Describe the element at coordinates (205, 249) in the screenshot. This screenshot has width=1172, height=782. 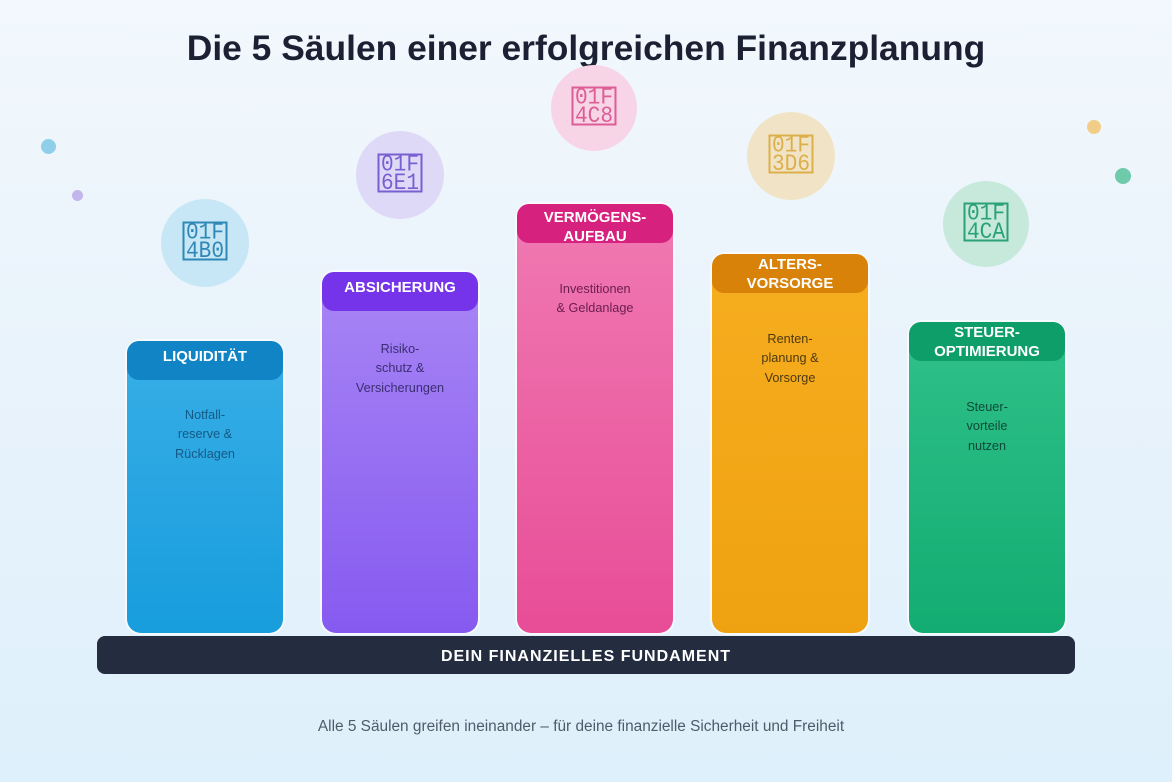
I see `svg-text: 4B0` at that location.